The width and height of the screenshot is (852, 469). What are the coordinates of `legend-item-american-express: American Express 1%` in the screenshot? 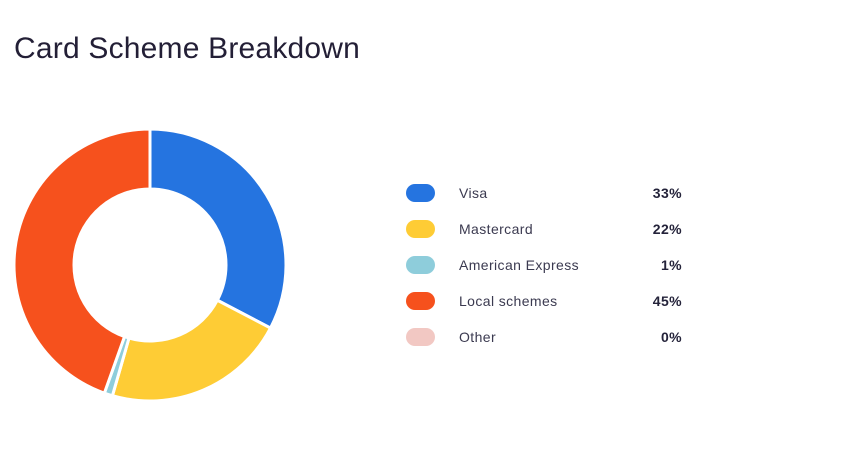 It's located at (544, 265).